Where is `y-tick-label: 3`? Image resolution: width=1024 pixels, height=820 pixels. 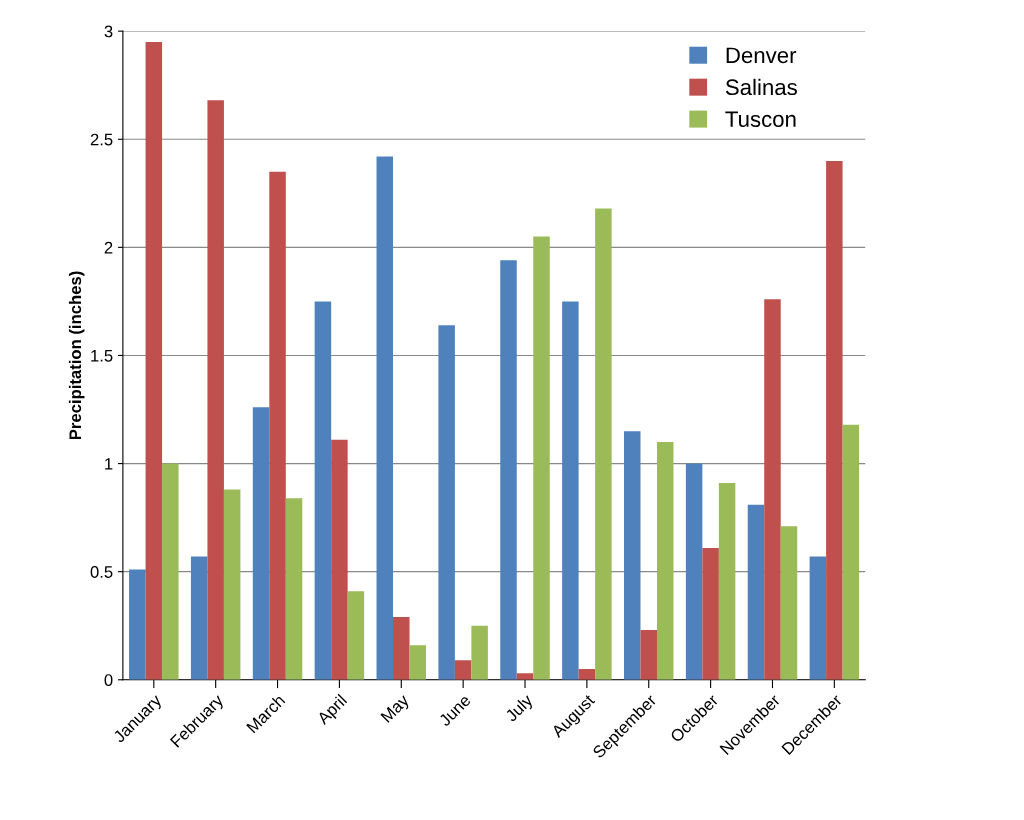
y-tick-label: 3 is located at coordinates (108, 31).